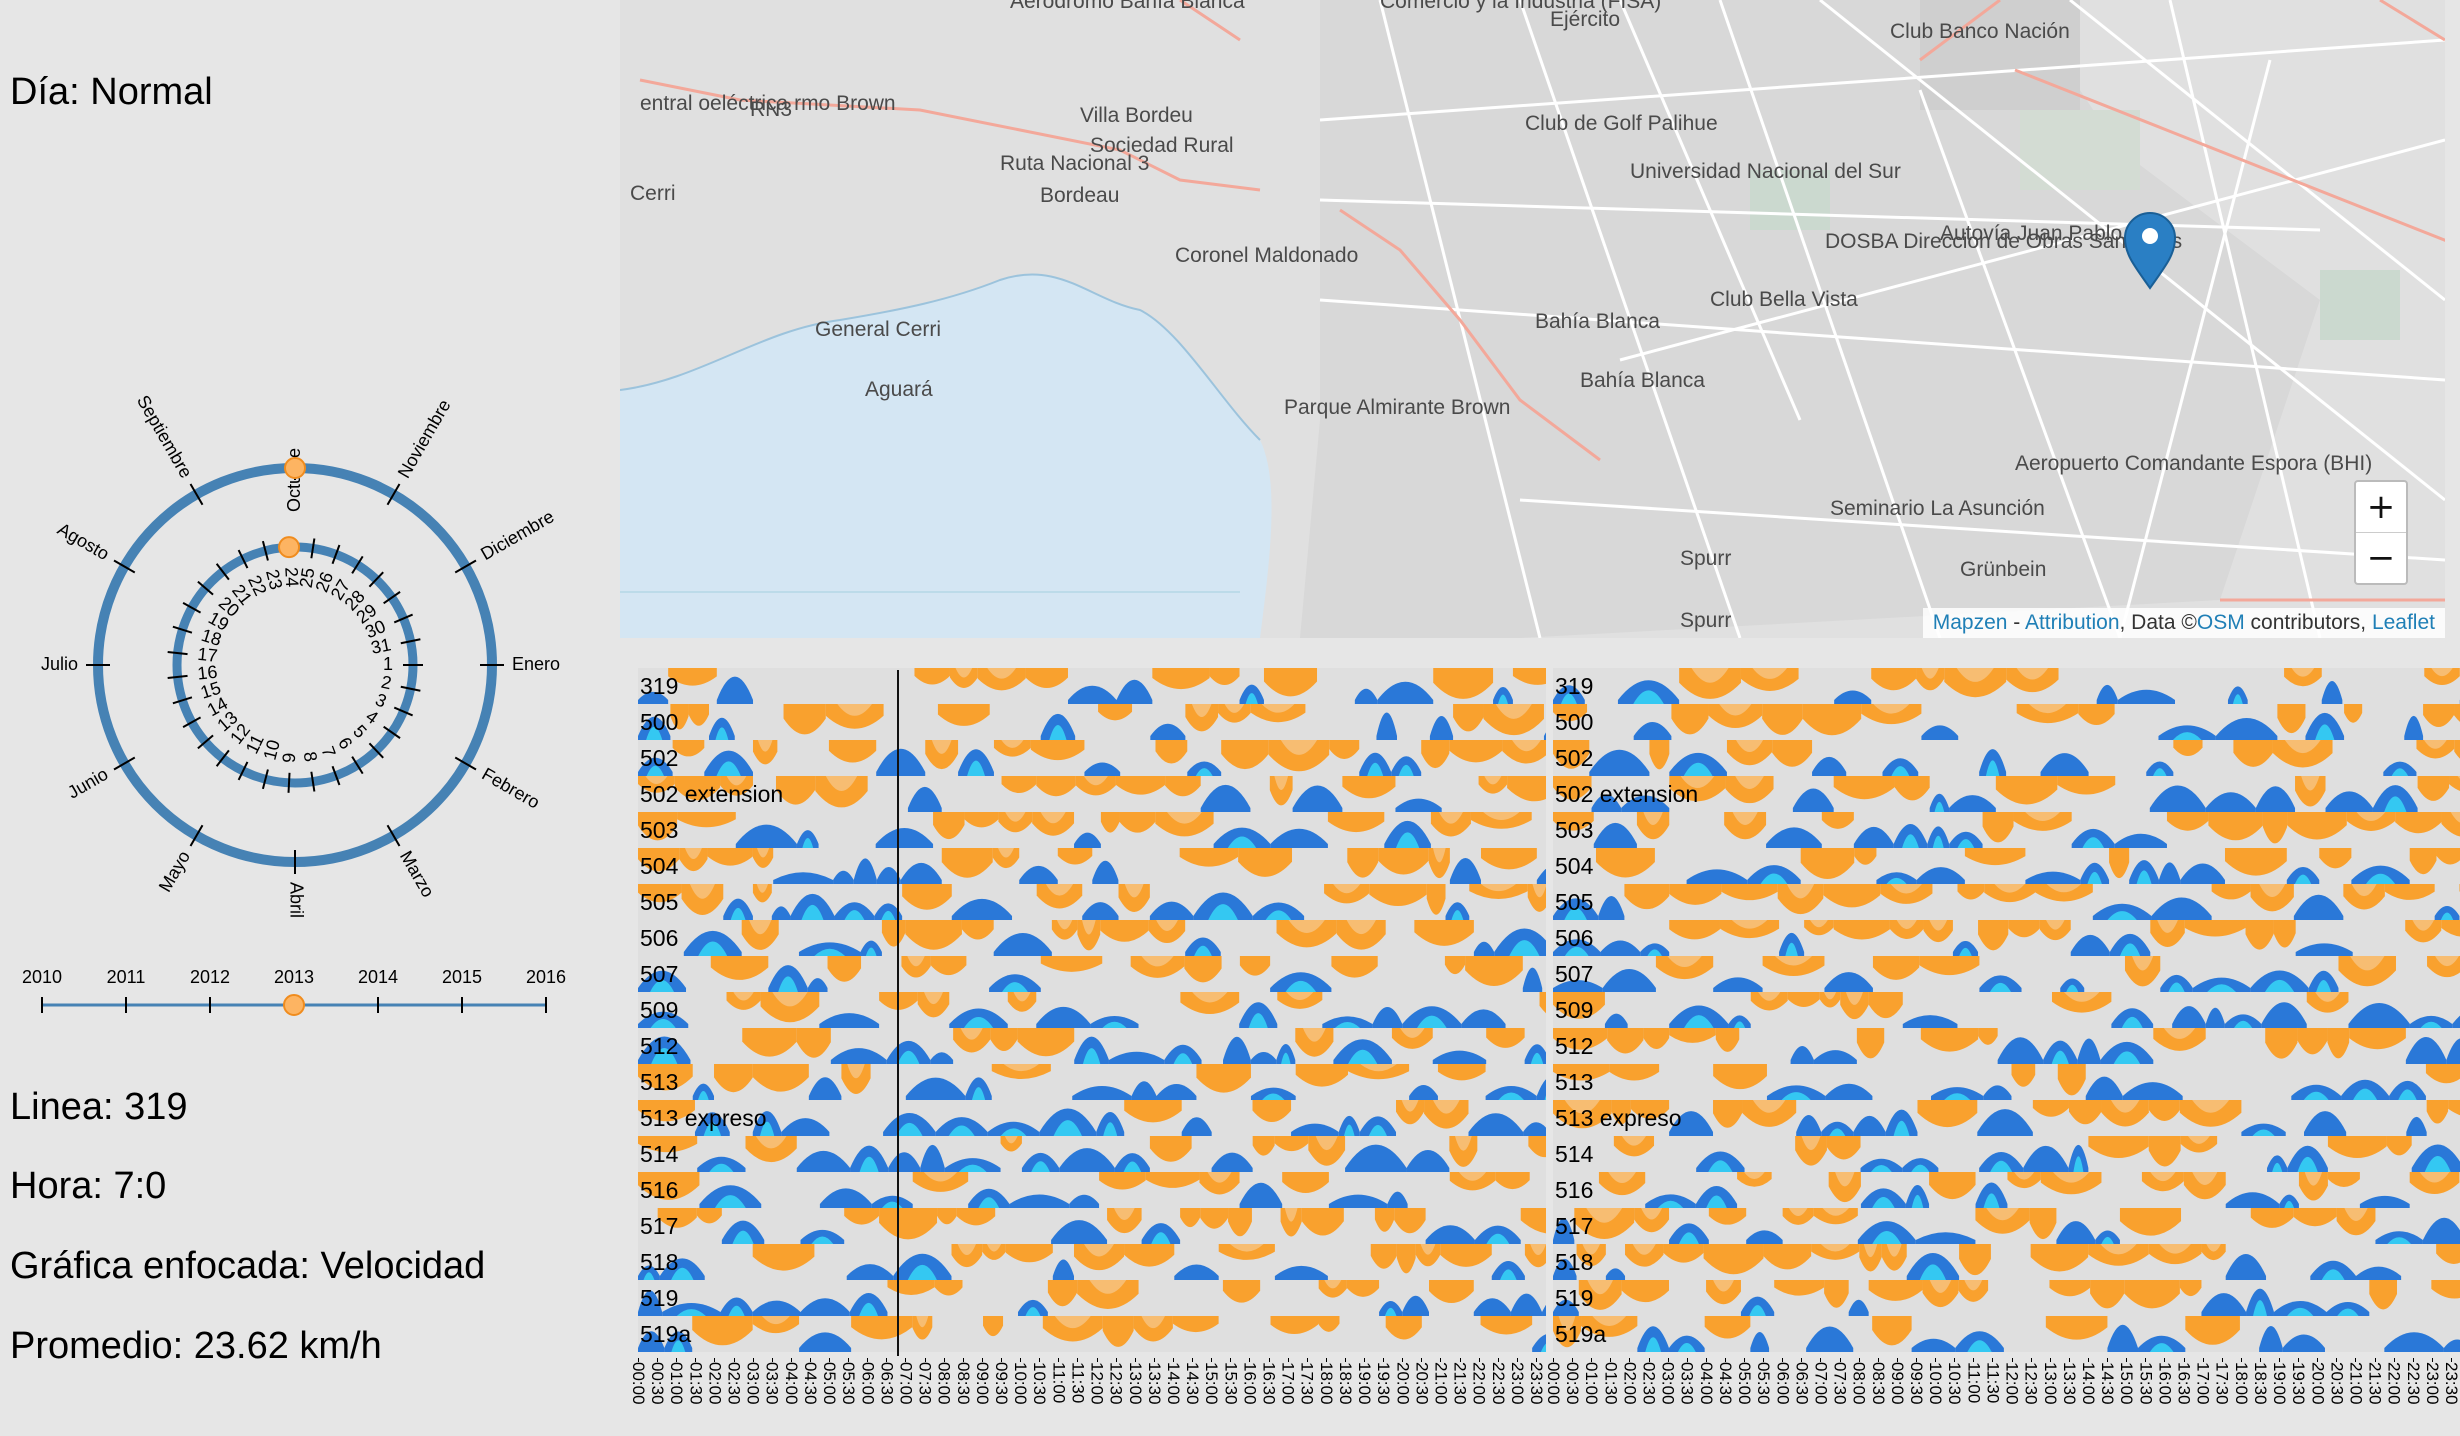 This screenshot has width=2460, height=1436. Describe the element at coordinates (517, 535) in the screenshot. I see `month-label: Diciembre` at that location.